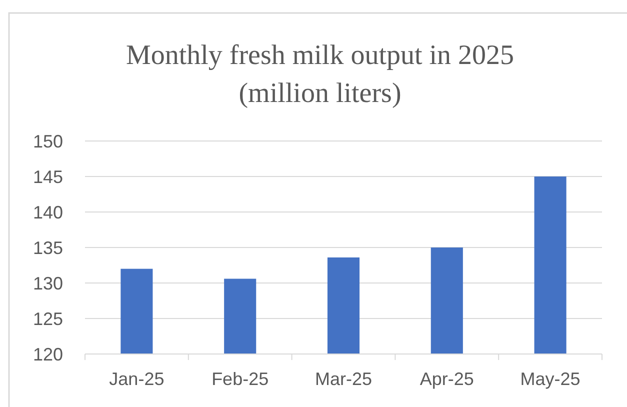 The height and width of the screenshot is (407, 627). I want to click on x-tick-label: May-25, so click(550, 379).